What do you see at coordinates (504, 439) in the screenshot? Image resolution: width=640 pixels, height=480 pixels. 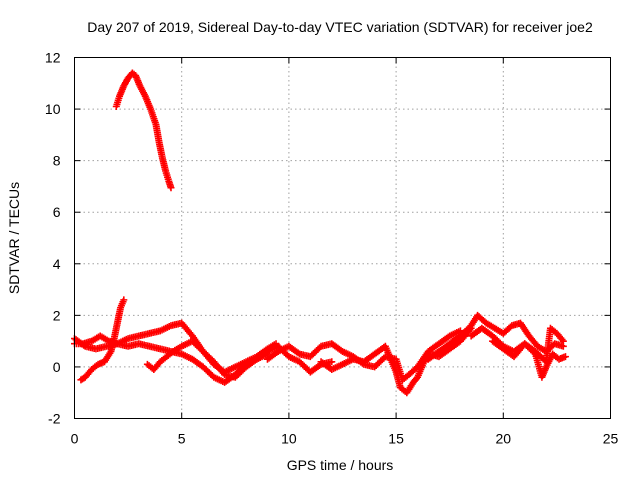 I see `x-tick-label: 20` at bounding box center [504, 439].